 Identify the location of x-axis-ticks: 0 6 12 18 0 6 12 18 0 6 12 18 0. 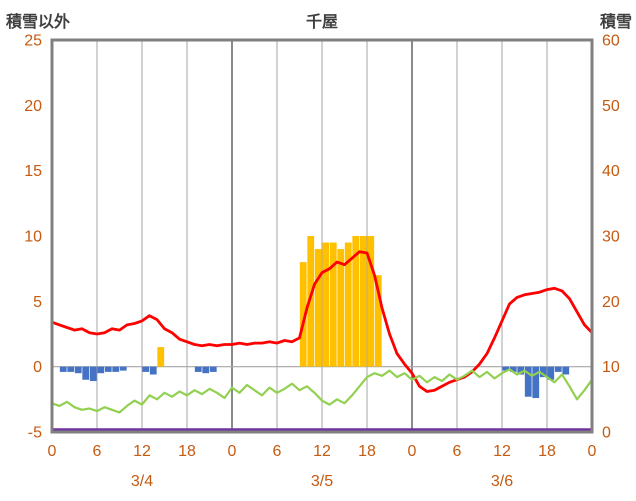
(322, 451).